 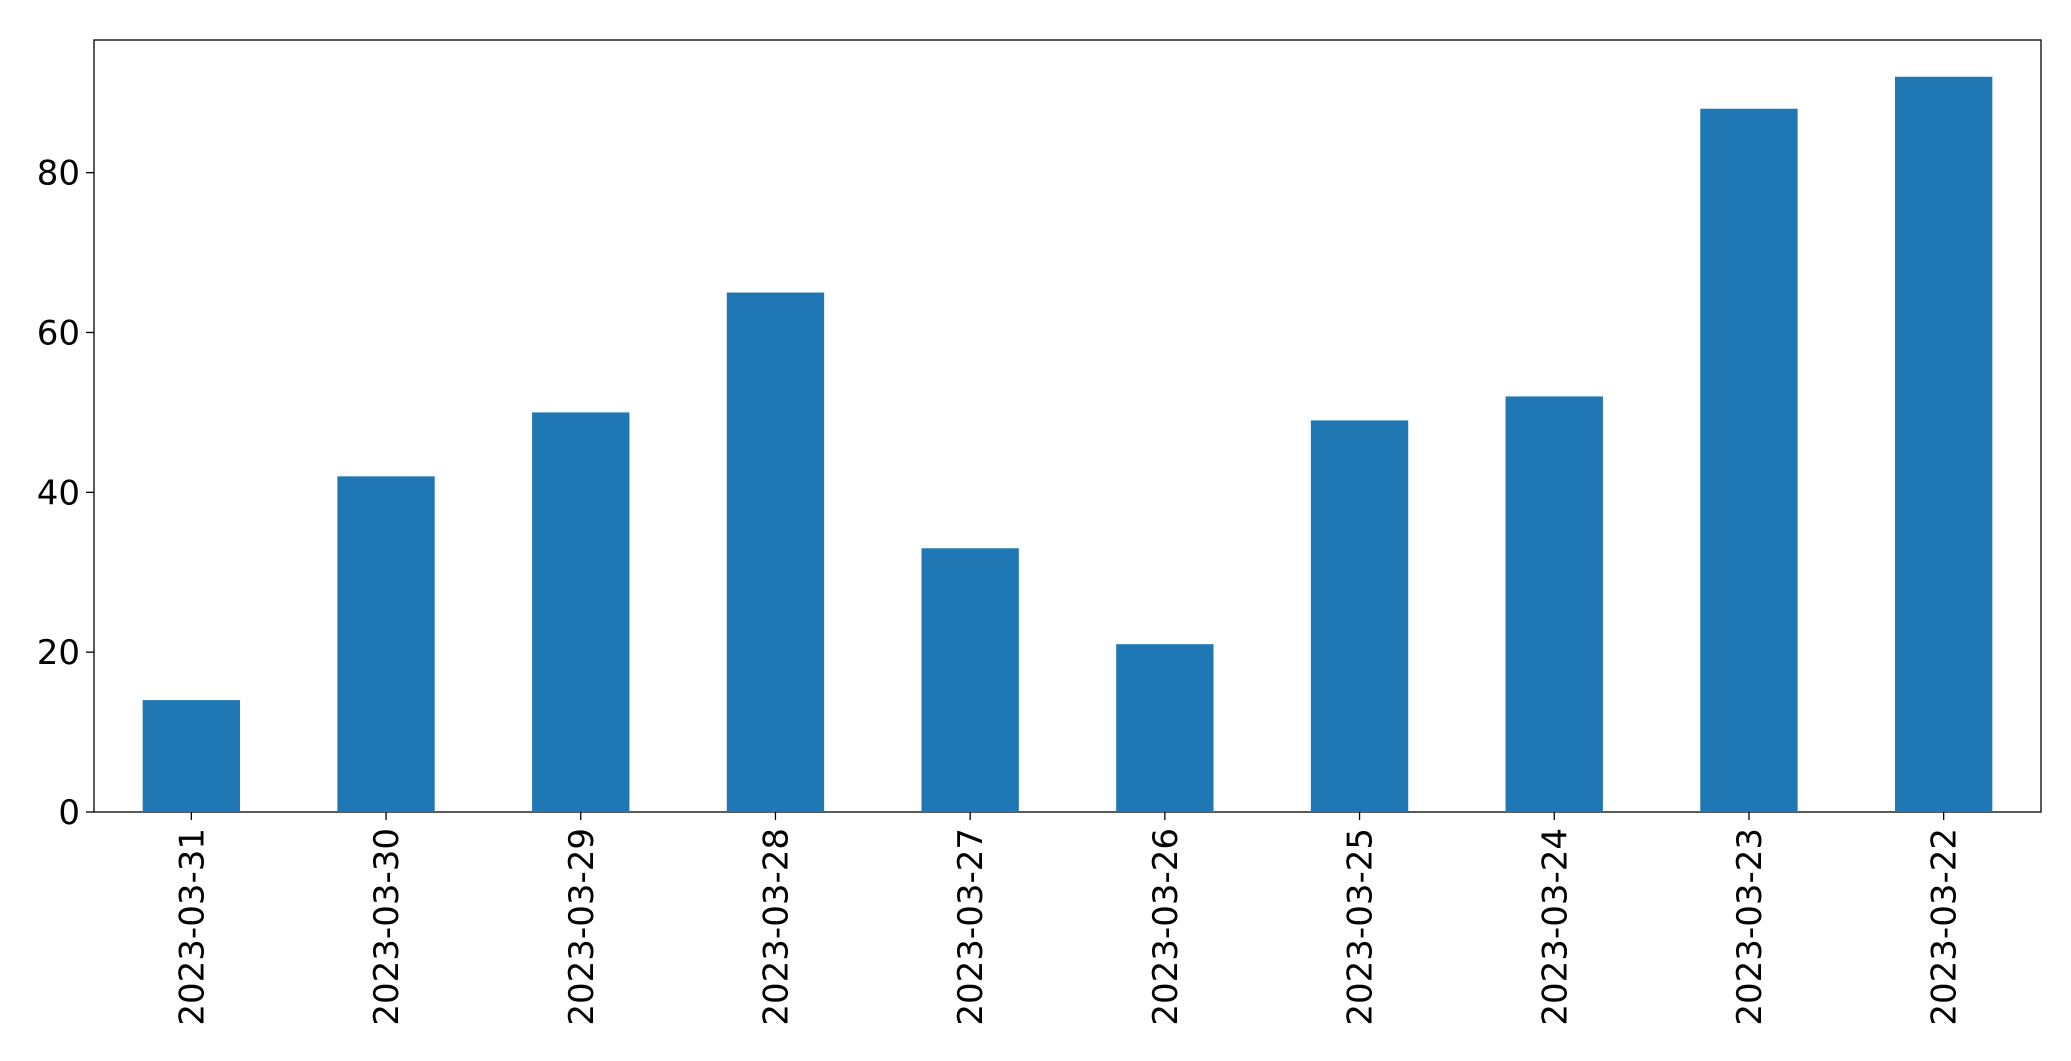 I want to click on y-tick-label: 0, so click(x=69, y=813).